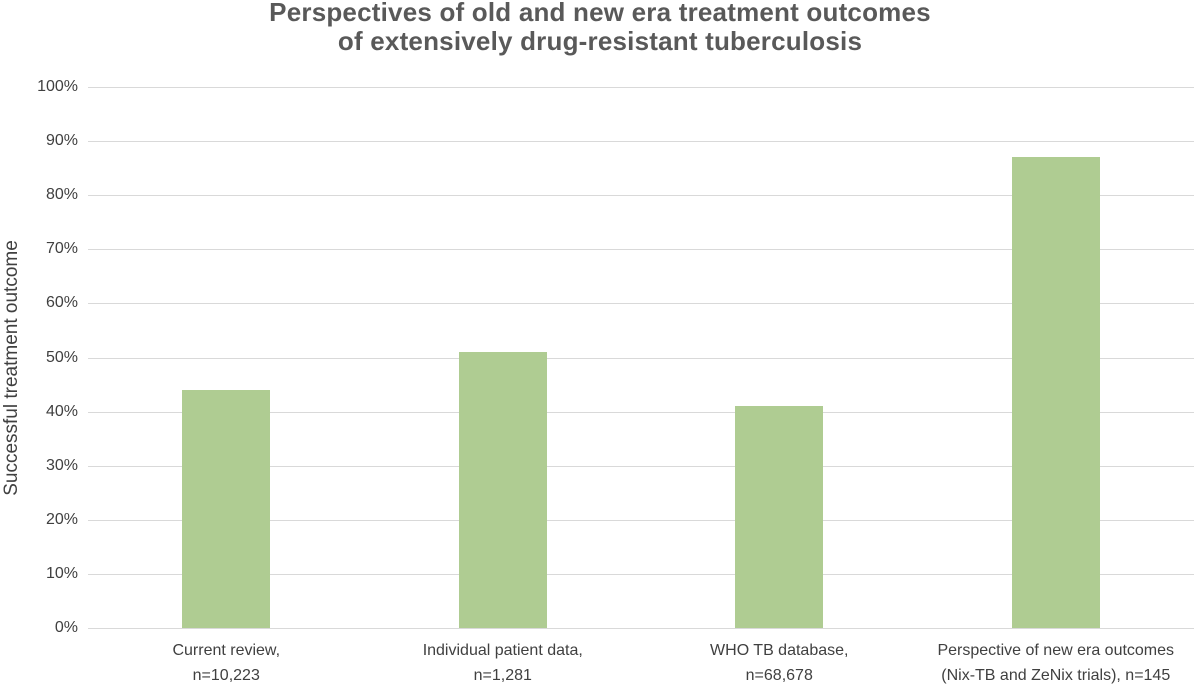 The height and width of the screenshot is (687, 1200). What do you see at coordinates (61, 465) in the screenshot?
I see `y-tick-label: 30%` at bounding box center [61, 465].